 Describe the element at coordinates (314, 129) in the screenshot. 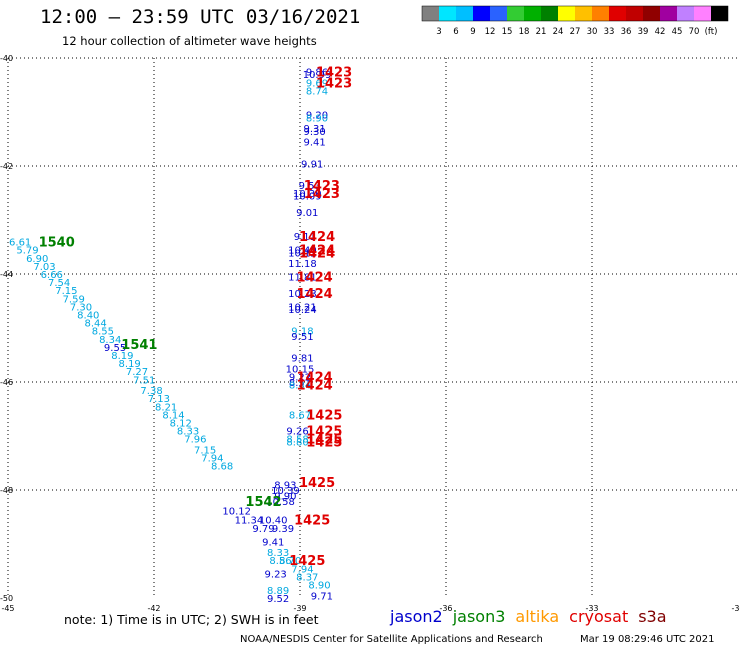

I see `wave-height-value: 9.31` at that location.